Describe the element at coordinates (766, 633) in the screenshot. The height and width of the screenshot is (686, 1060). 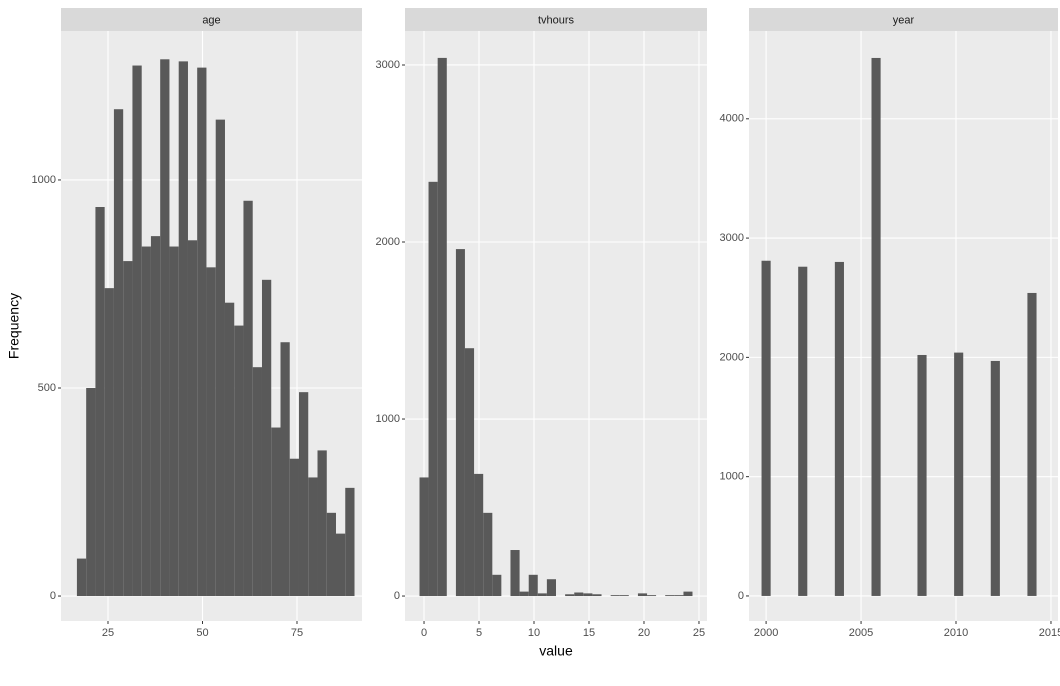
I see `x-tick-label: 2000` at that location.